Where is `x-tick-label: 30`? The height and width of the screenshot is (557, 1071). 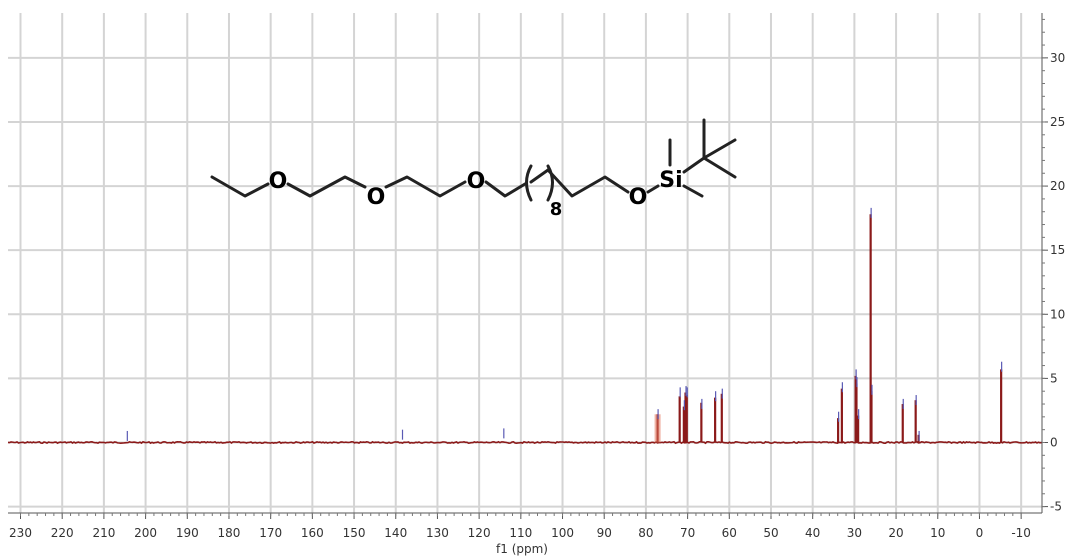 x-tick-label: 30 is located at coordinates (854, 533).